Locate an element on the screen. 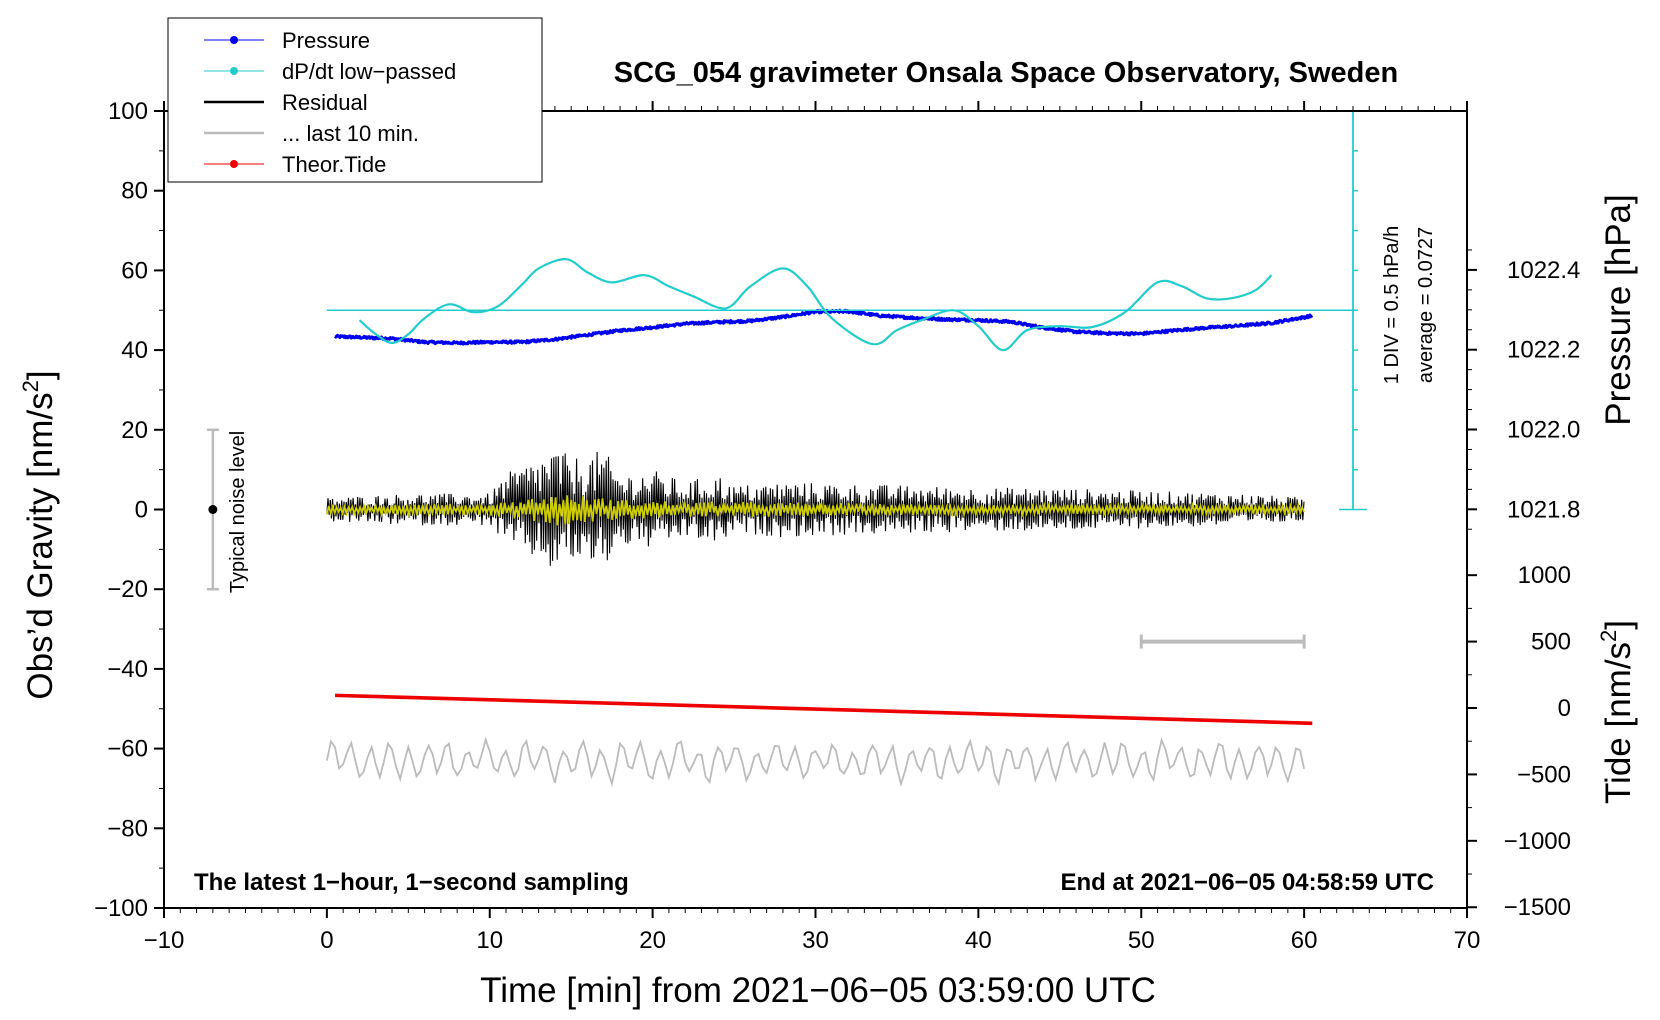  tide-axis-label-end: ] is located at coordinates (1618, 625).